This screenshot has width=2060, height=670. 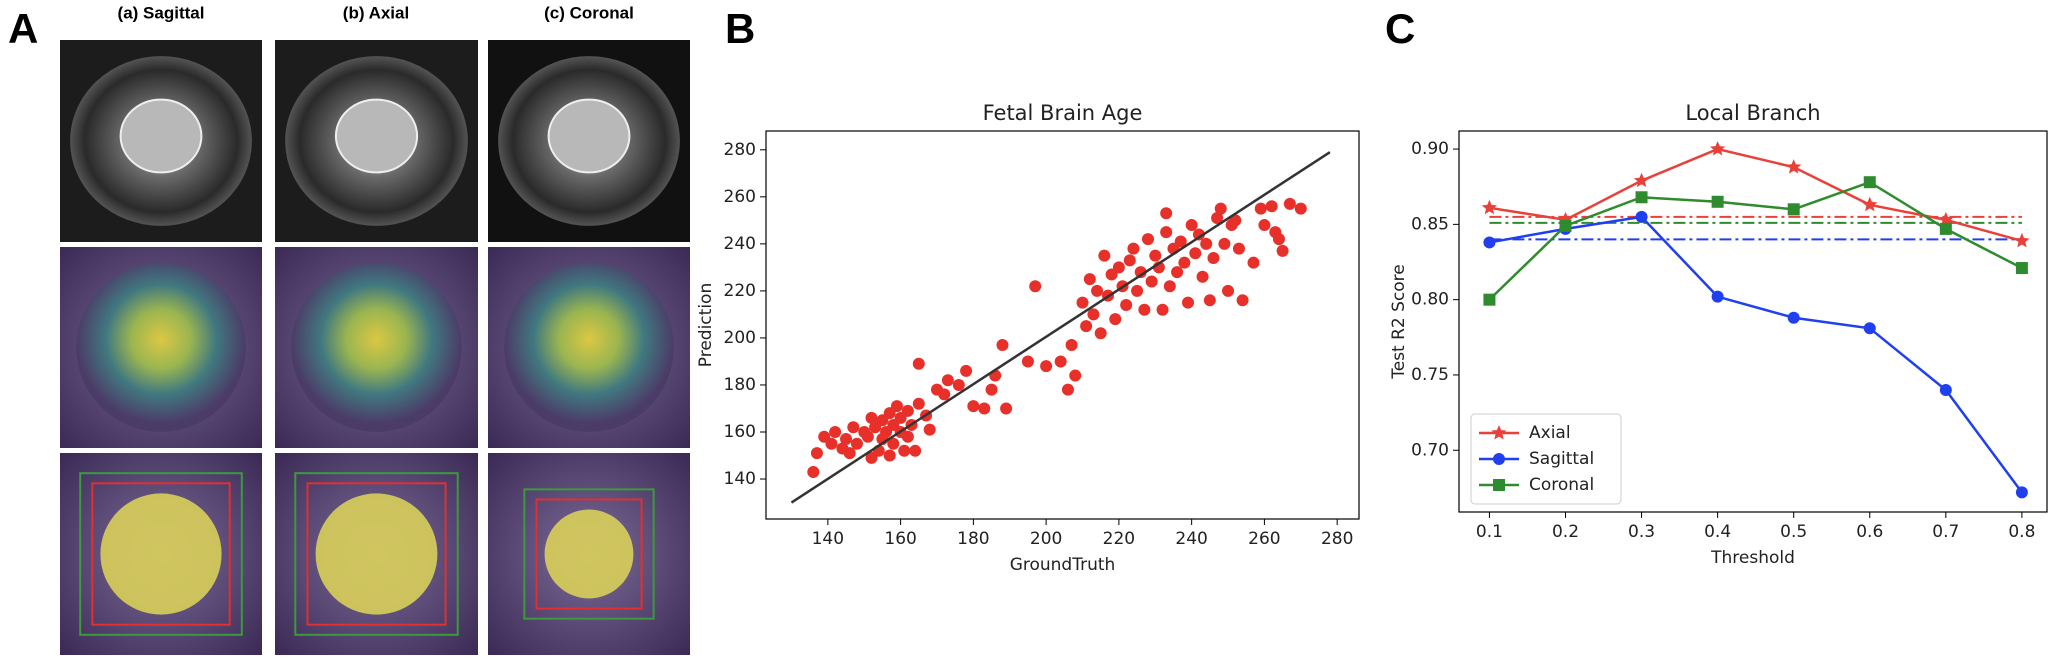 What do you see at coordinates (1264, 539) in the screenshot?
I see `x-tick-label: 260` at bounding box center [1264, 539].